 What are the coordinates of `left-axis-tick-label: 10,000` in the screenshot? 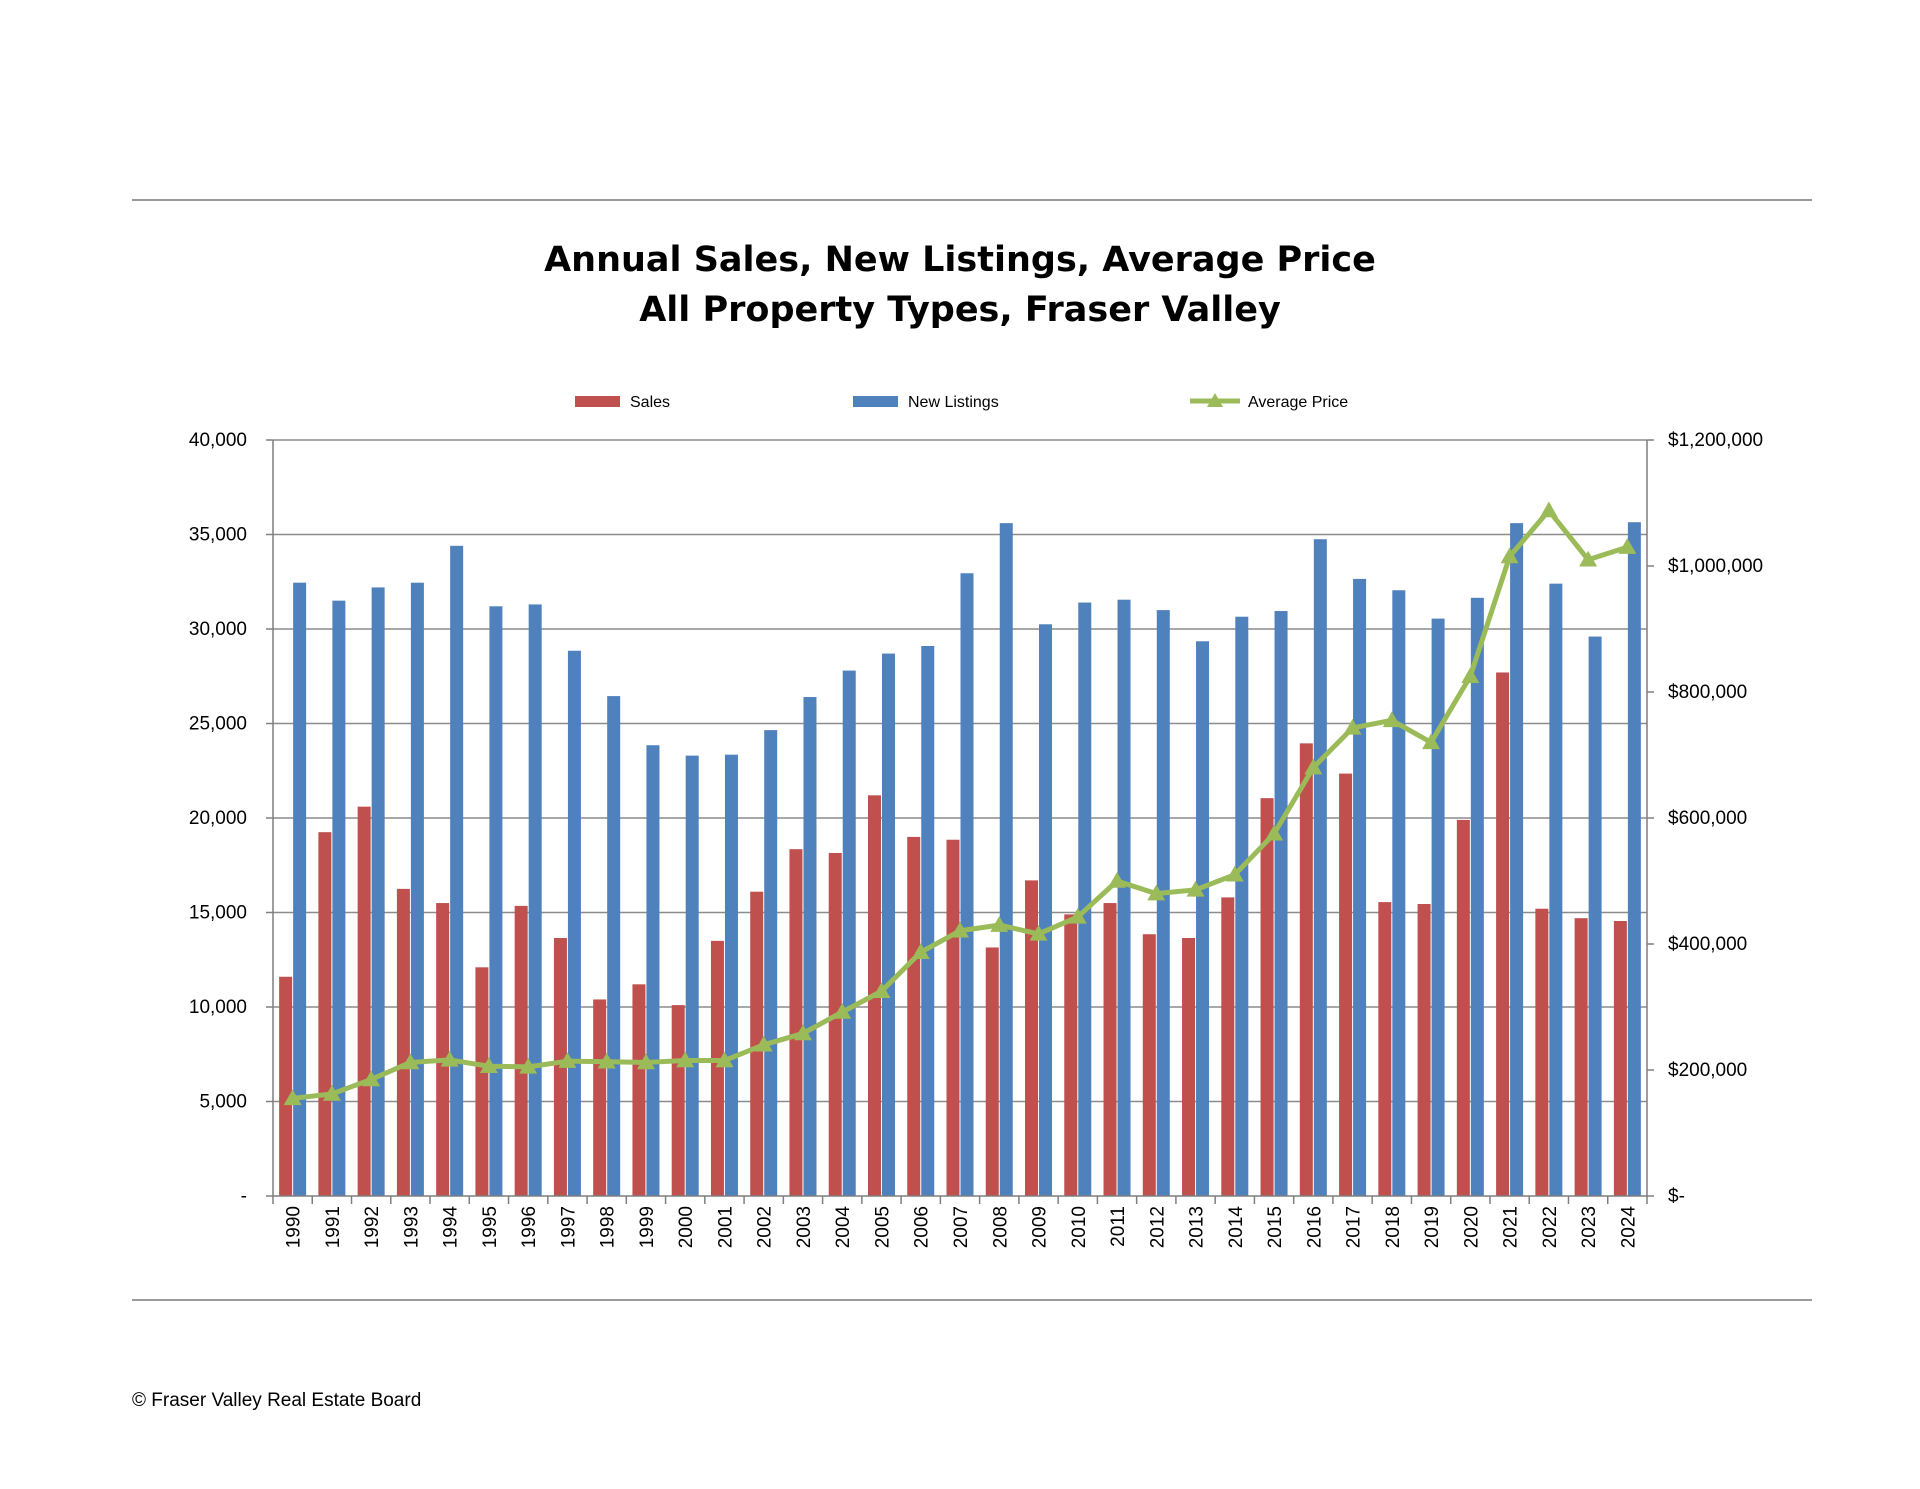 It's located at (218, 1007).